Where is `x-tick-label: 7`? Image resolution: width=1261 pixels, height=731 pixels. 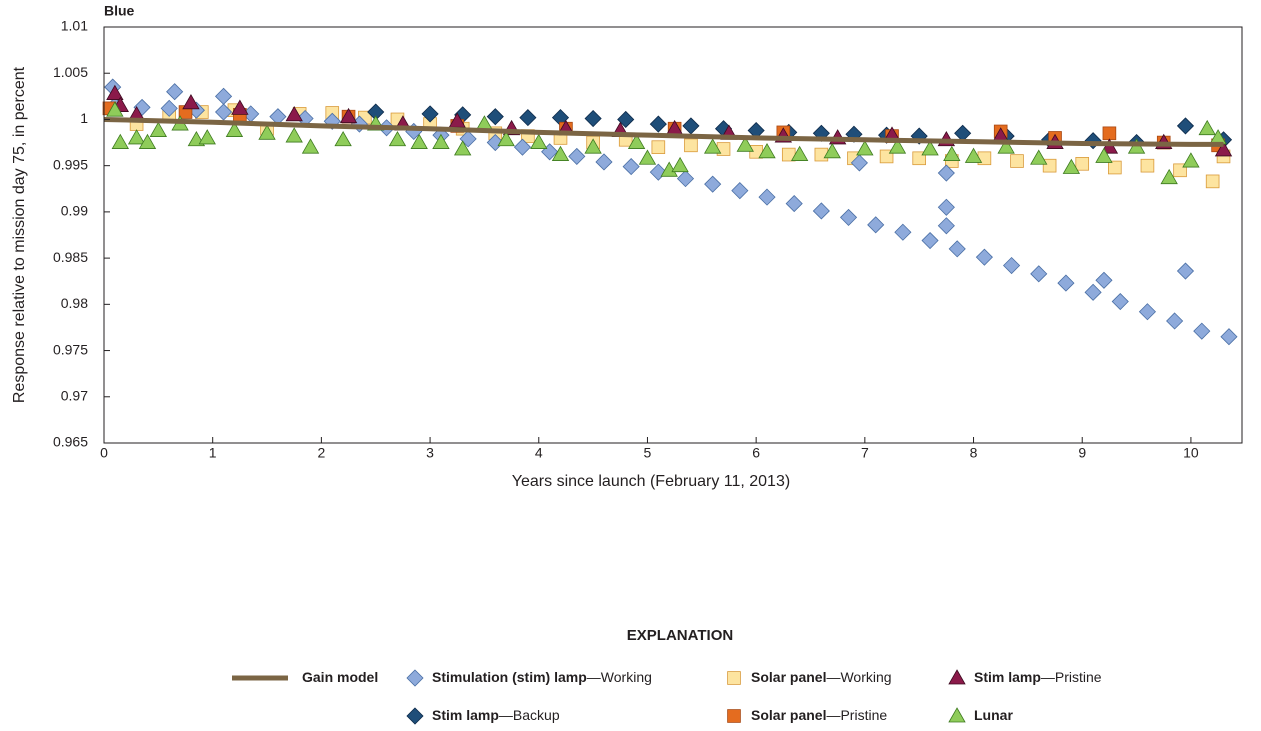
x-tick-label: 7 is located at coordinates (865, 453).